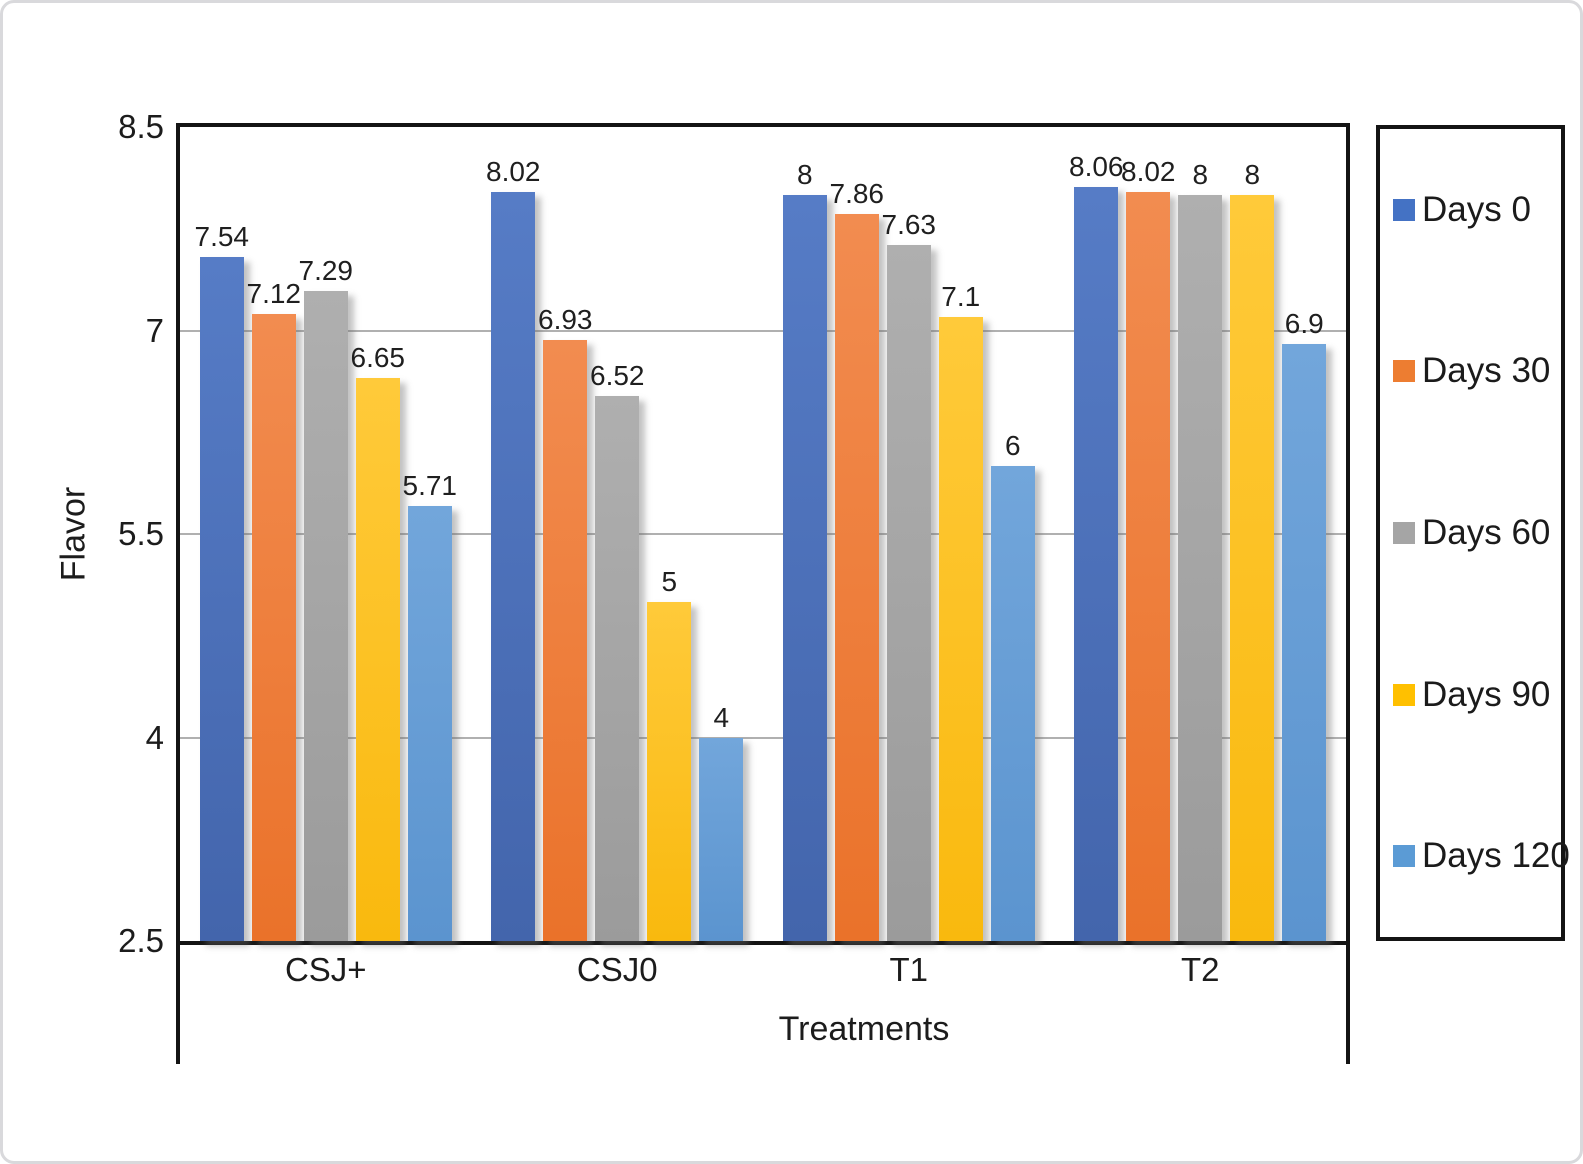 The height and width of the screenshot is (1164, 1583). What do you see at coordinates (1200, 969) in the screenshot?
I see `x-category-label-T2: T2` at bounding box center [1200, 969].